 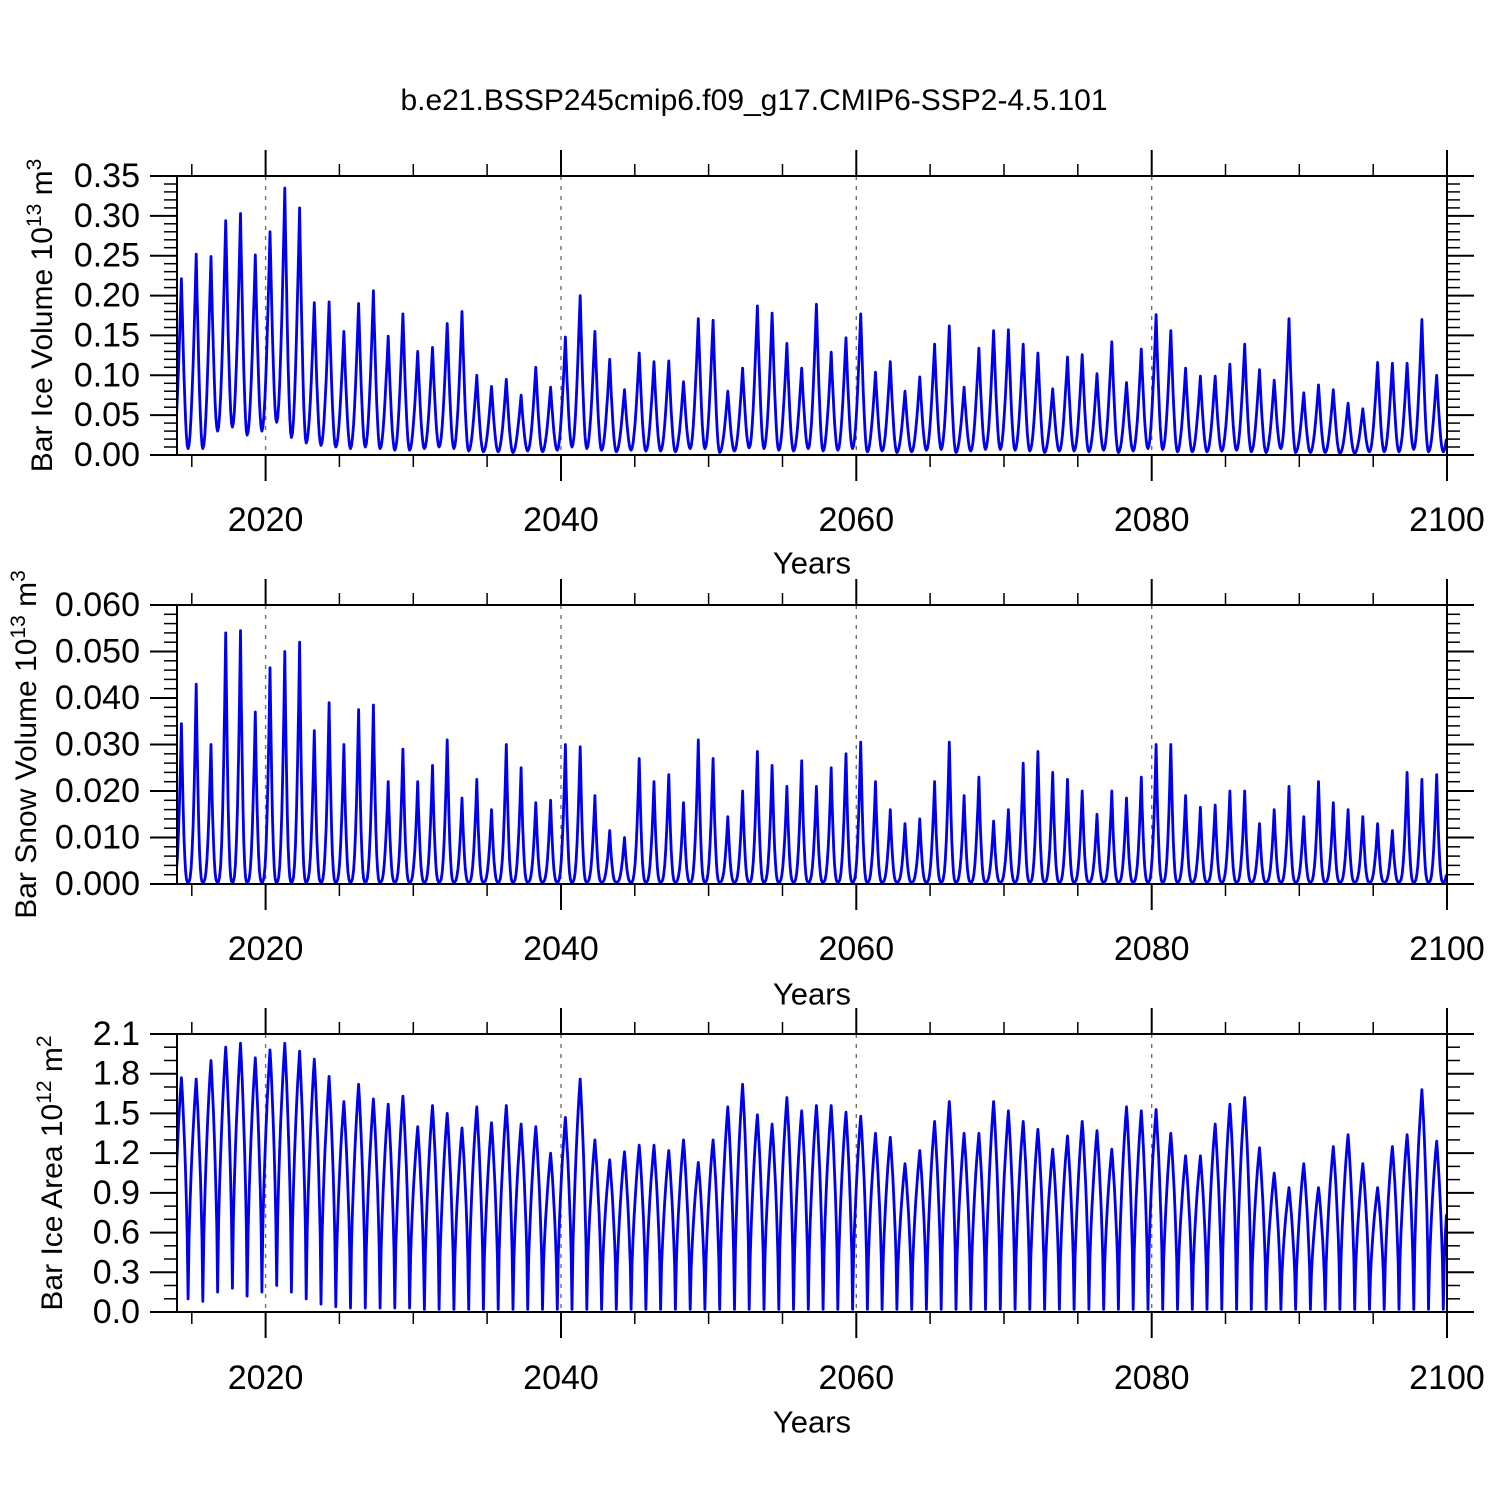 What do you see at coordinates (107, 176) in the screenshot?
I see `y-tick-label: 0.35` at bounding box center [107, 176].